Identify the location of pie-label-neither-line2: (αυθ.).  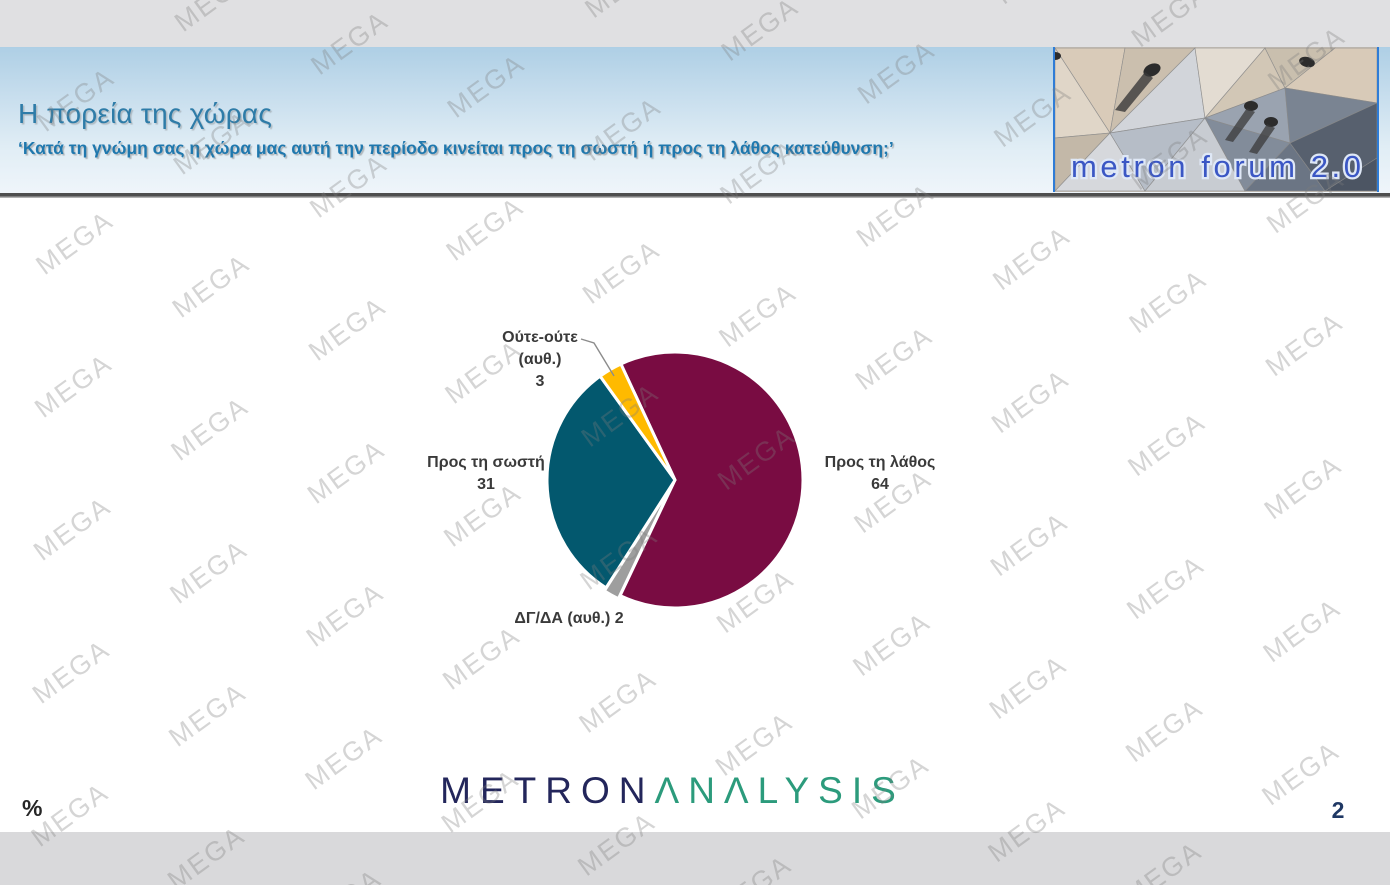
(540, 359).